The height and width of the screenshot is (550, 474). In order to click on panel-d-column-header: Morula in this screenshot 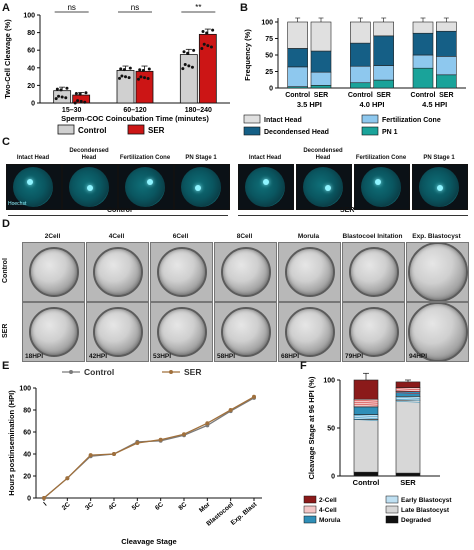, I will do `click(308, 236)`.